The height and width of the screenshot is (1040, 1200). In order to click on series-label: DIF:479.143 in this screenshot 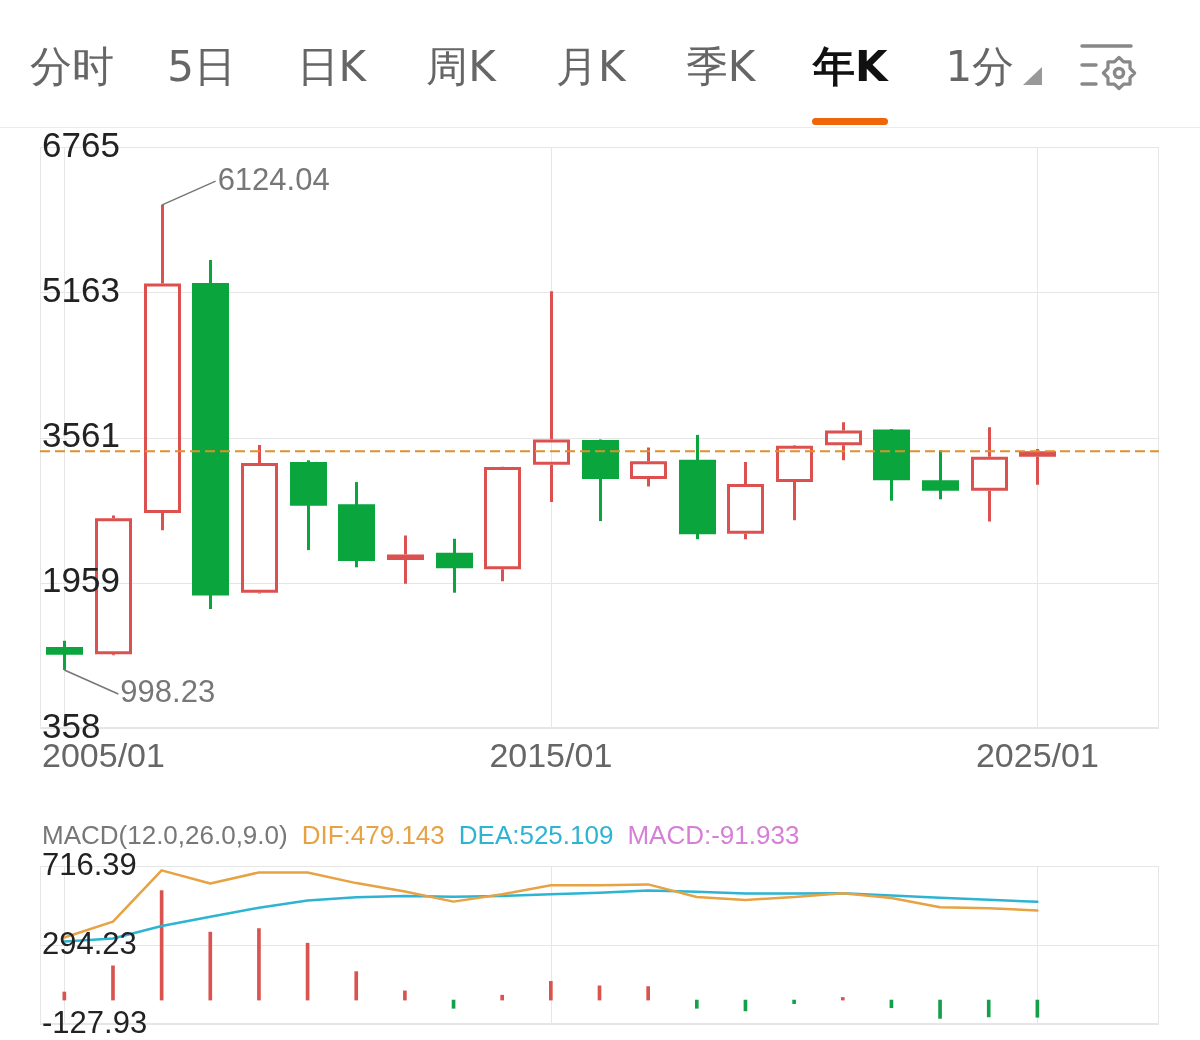, I will do `click(373, 835)`.